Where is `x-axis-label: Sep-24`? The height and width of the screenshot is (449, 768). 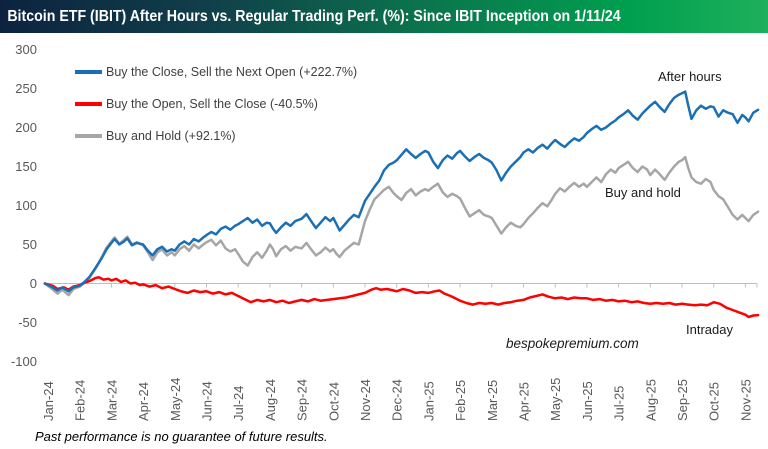 x-axis-label: Sep-24 is located at coordinates (302, 400).